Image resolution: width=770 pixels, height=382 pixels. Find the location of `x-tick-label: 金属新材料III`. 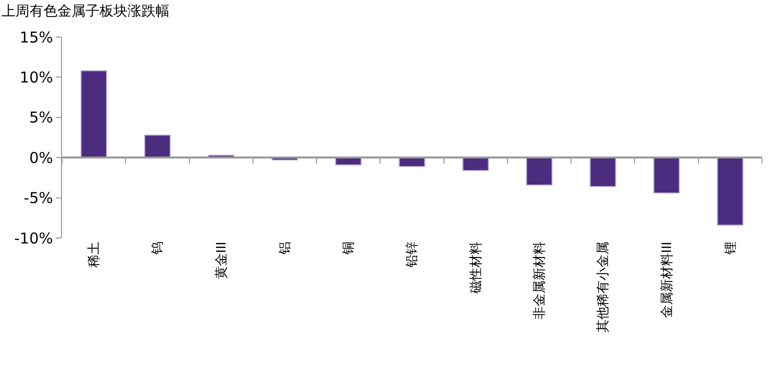

x-tick-label: 金属新材料III is located at coordinates (667, 280).